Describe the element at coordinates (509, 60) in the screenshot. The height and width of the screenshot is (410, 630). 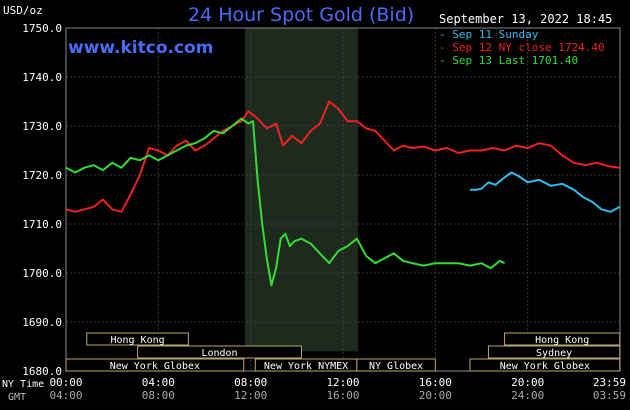
I see `legend-label: - Sep 13 Last 1701.40` at that location.